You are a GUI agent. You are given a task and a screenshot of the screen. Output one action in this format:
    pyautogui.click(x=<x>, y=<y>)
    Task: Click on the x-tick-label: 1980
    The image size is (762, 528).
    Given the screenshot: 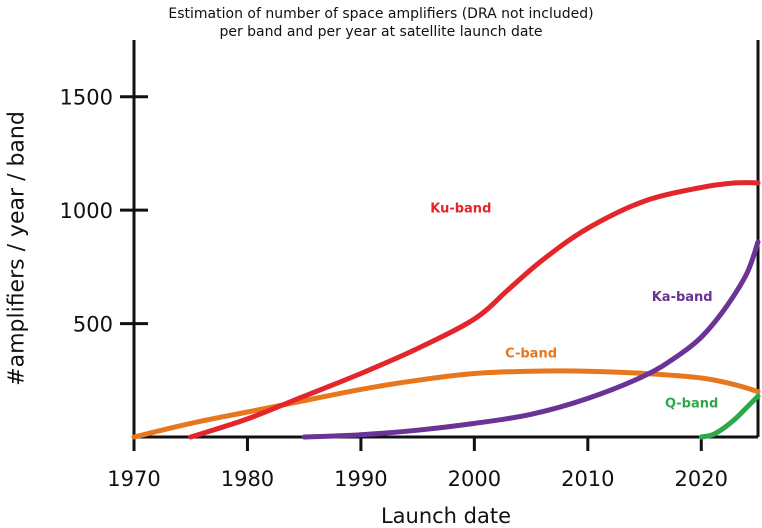 What is the action you would take?
    pyautogui.click(x=247, y=479)
    